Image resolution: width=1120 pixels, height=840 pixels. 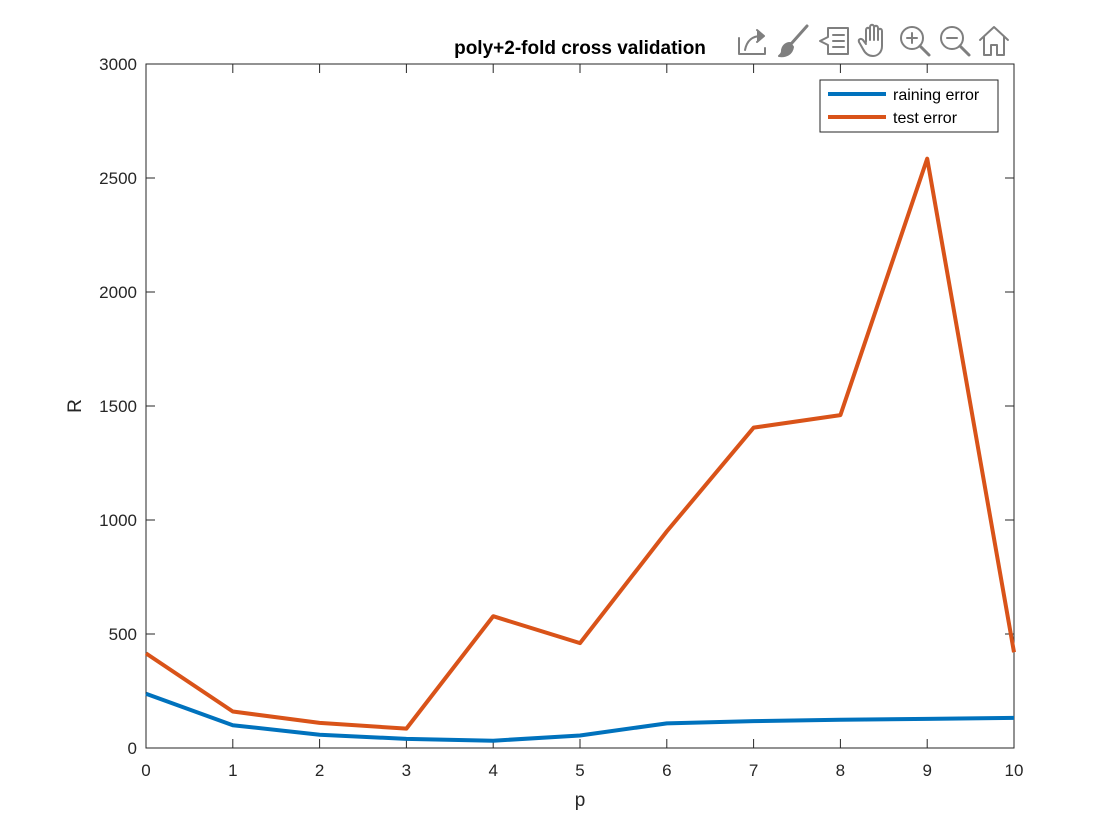 I want to click on x-tick-label: 0, so click(x=145, y=770).